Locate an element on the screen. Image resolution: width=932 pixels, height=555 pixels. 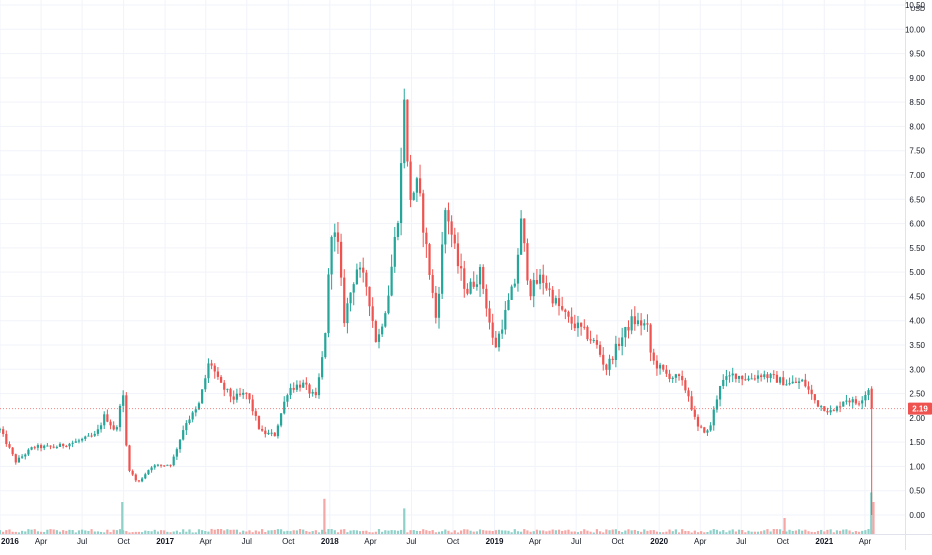
x-tick-label: Apr is located at coordinates (865, 541).